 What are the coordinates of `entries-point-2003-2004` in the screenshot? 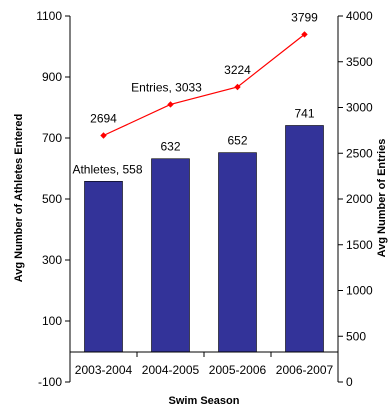 It's located at (103, 135).